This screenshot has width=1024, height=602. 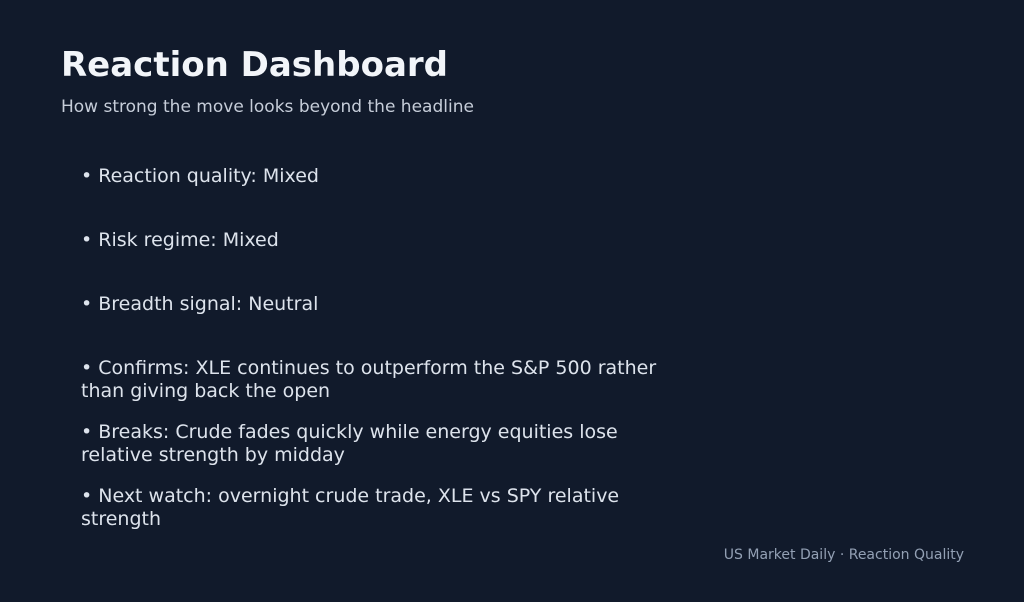 I want to click on bullet-breadth-signal: • Breadth signal: Neutral, so click(x=200, y=304).